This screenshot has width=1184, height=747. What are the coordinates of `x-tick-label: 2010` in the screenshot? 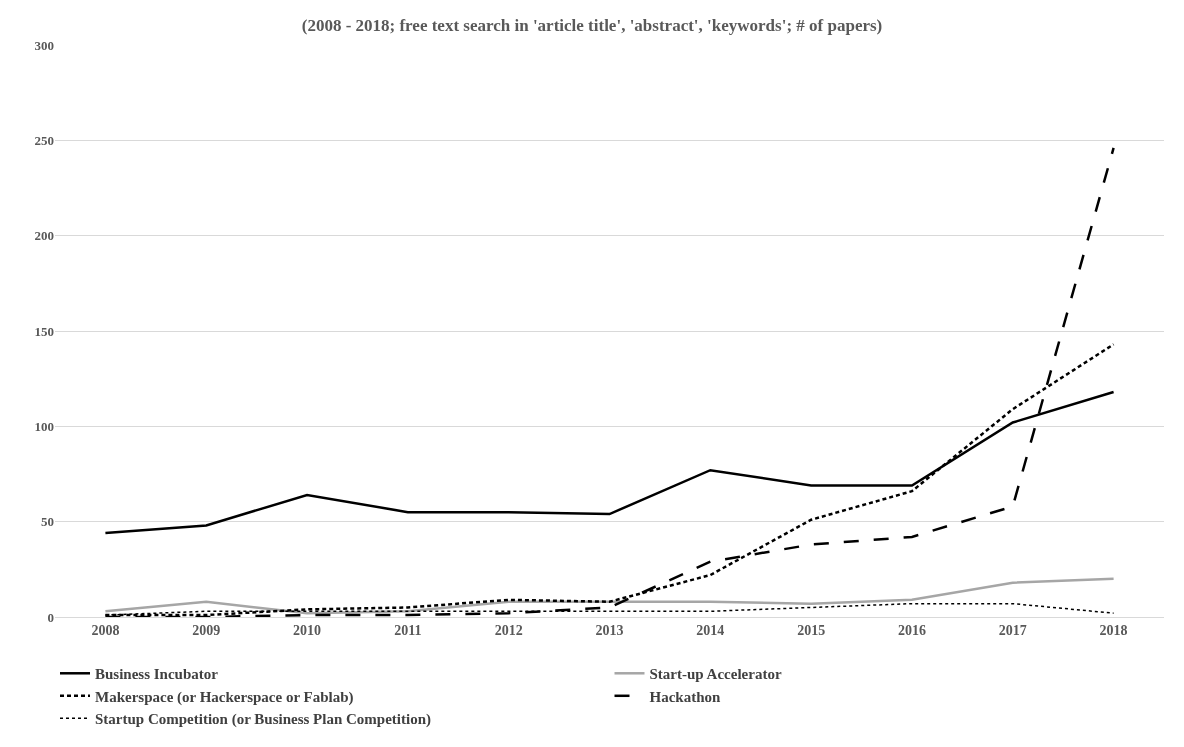 It's located at (307, 630).